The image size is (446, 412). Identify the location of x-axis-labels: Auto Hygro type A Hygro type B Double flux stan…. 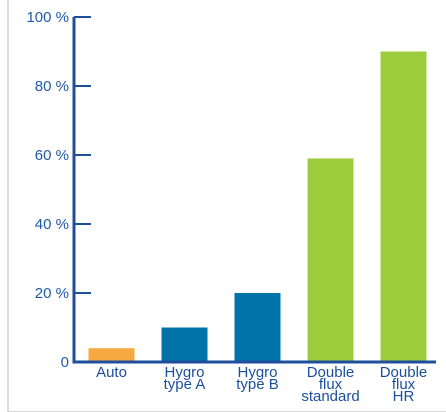
(261, 384).